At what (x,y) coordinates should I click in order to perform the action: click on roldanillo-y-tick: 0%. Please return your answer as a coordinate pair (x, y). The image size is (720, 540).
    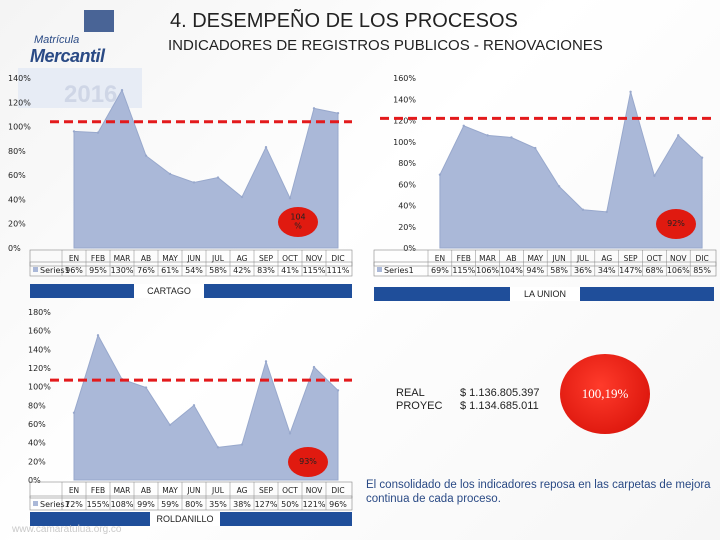
    Looking at the image, I should click on (34, 480).